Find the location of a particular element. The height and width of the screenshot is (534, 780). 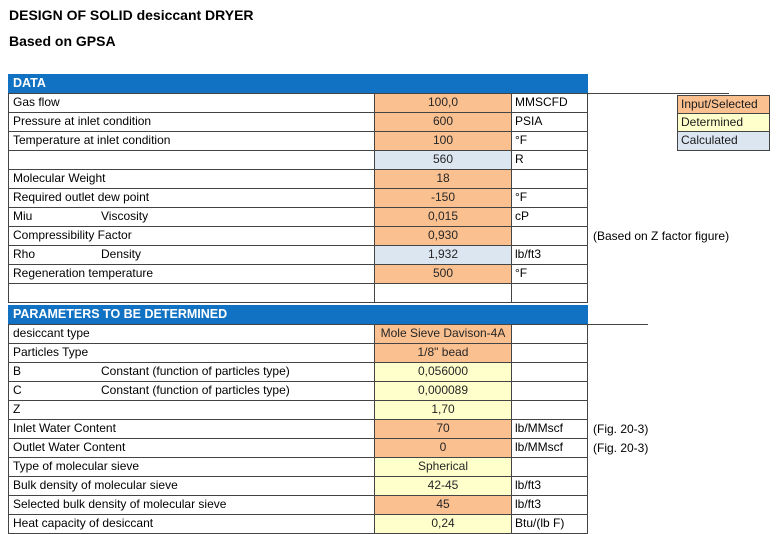

table-row: Miu Viscosity 0,015 cP is located at coordinates (368, 217).